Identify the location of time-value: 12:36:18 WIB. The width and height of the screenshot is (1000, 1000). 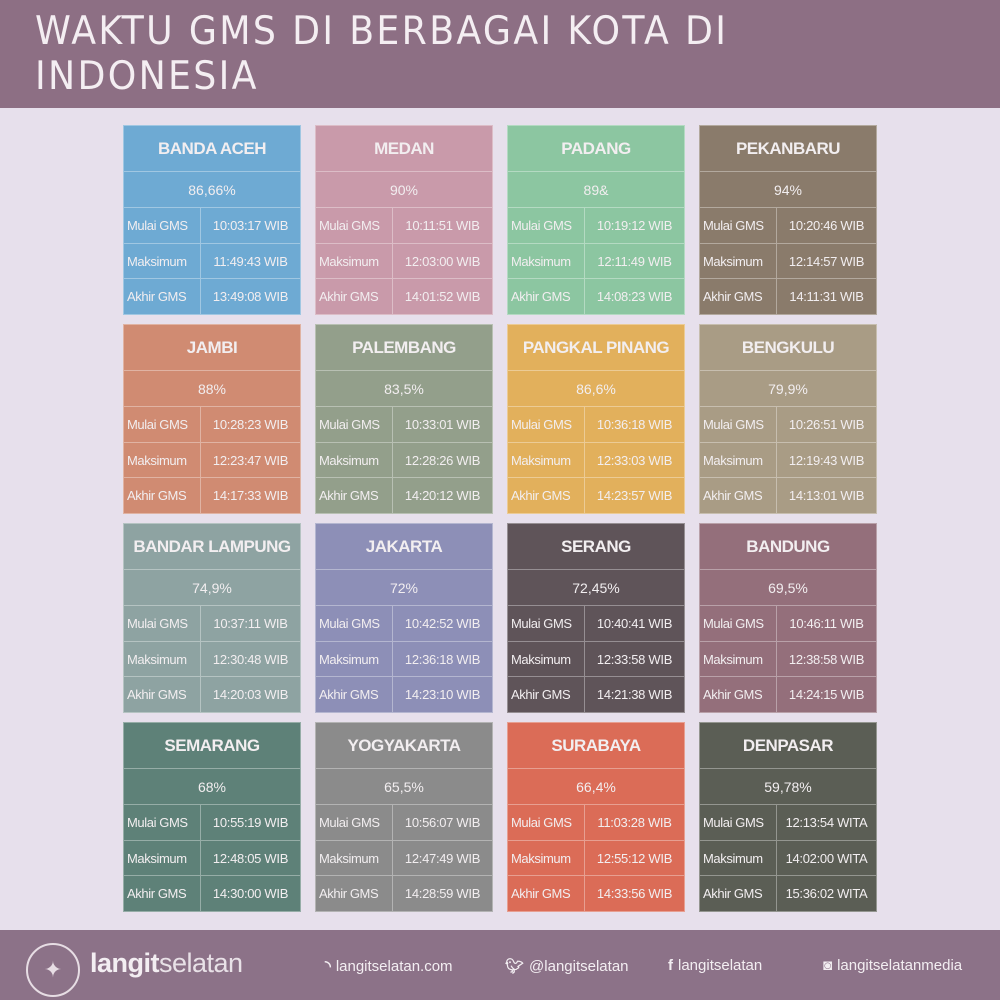
(442, 659).